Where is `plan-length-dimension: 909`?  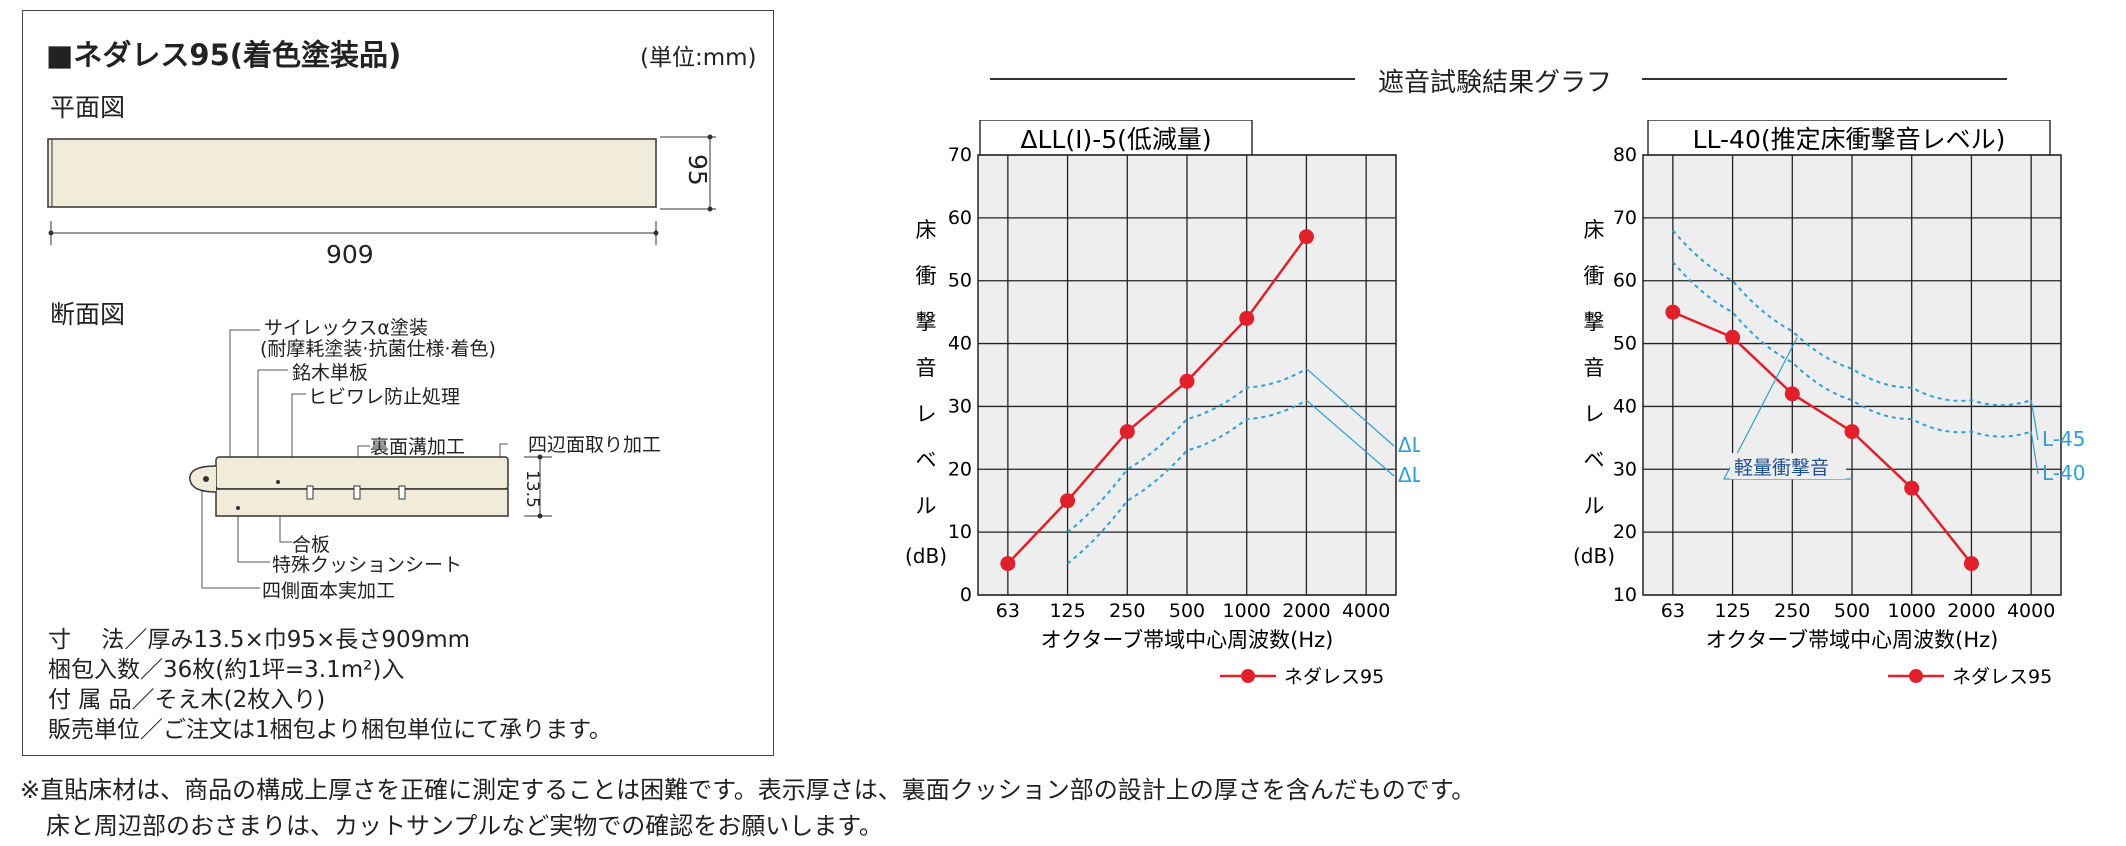
plan-length-dimension: 909 is located at coordinates (350, 254).